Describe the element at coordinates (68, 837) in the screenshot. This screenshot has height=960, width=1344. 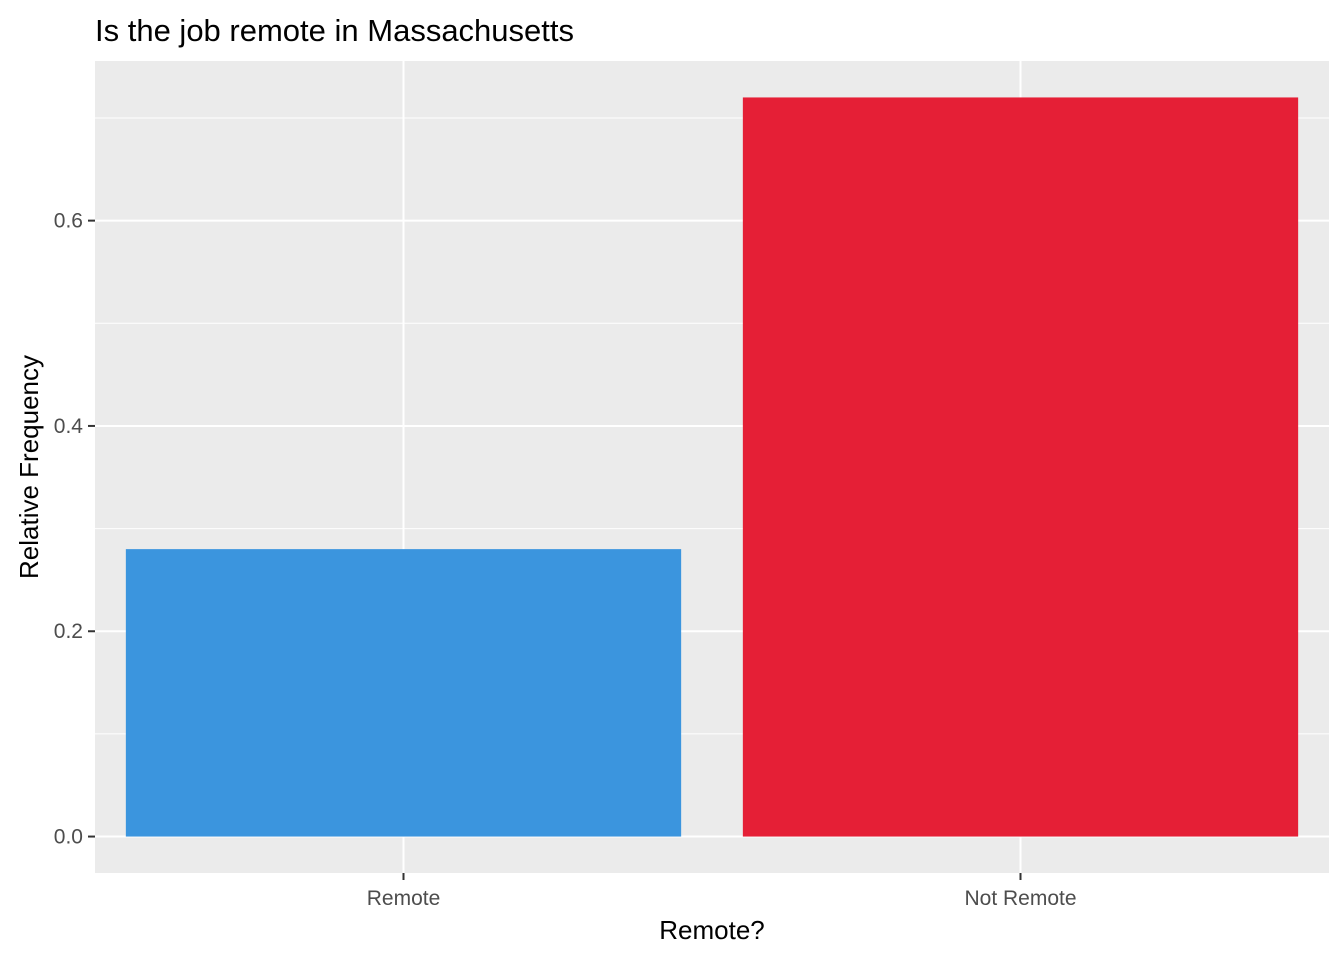
I see `y-tick-label: 0.0` at that location.